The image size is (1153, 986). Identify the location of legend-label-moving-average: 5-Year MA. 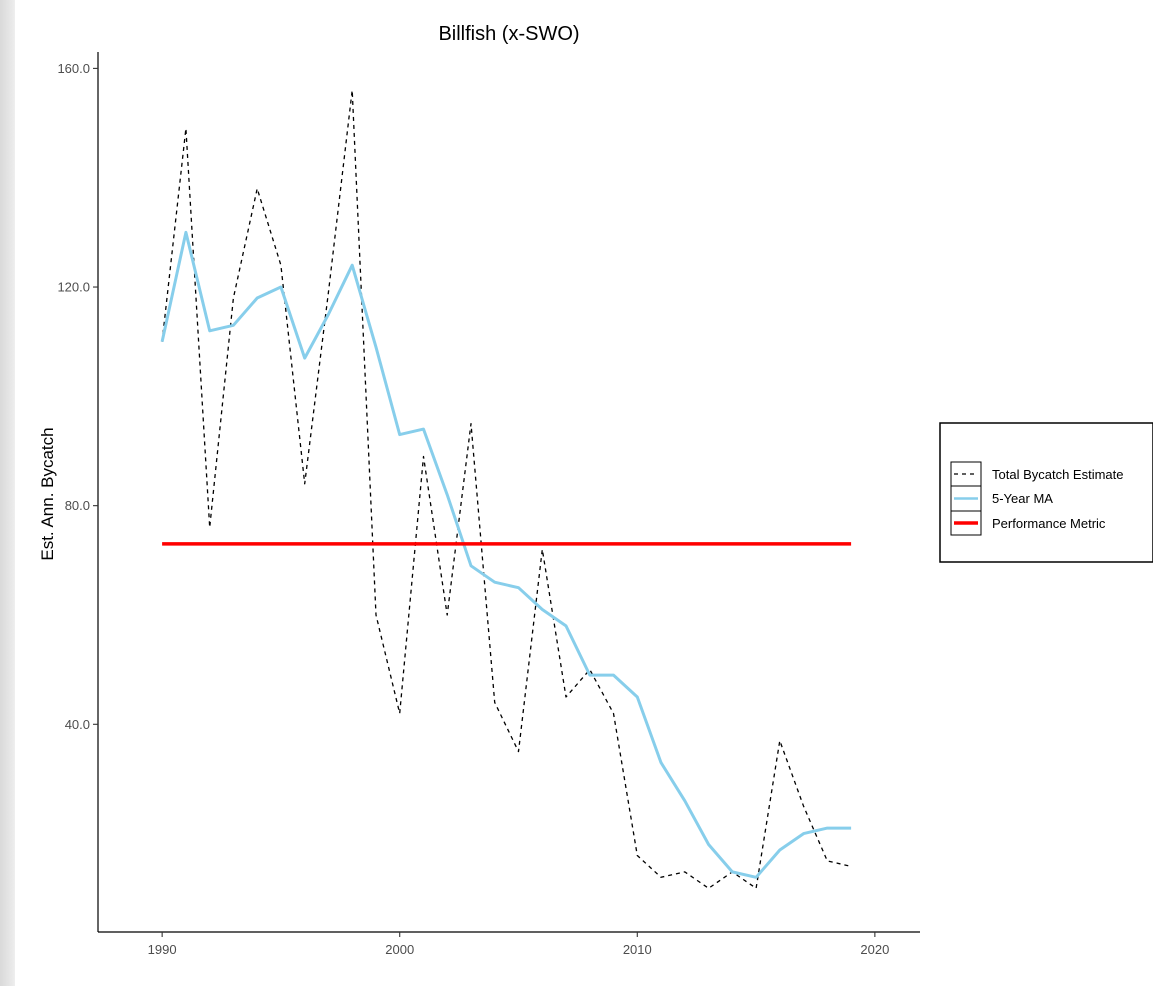
(1022, 498).